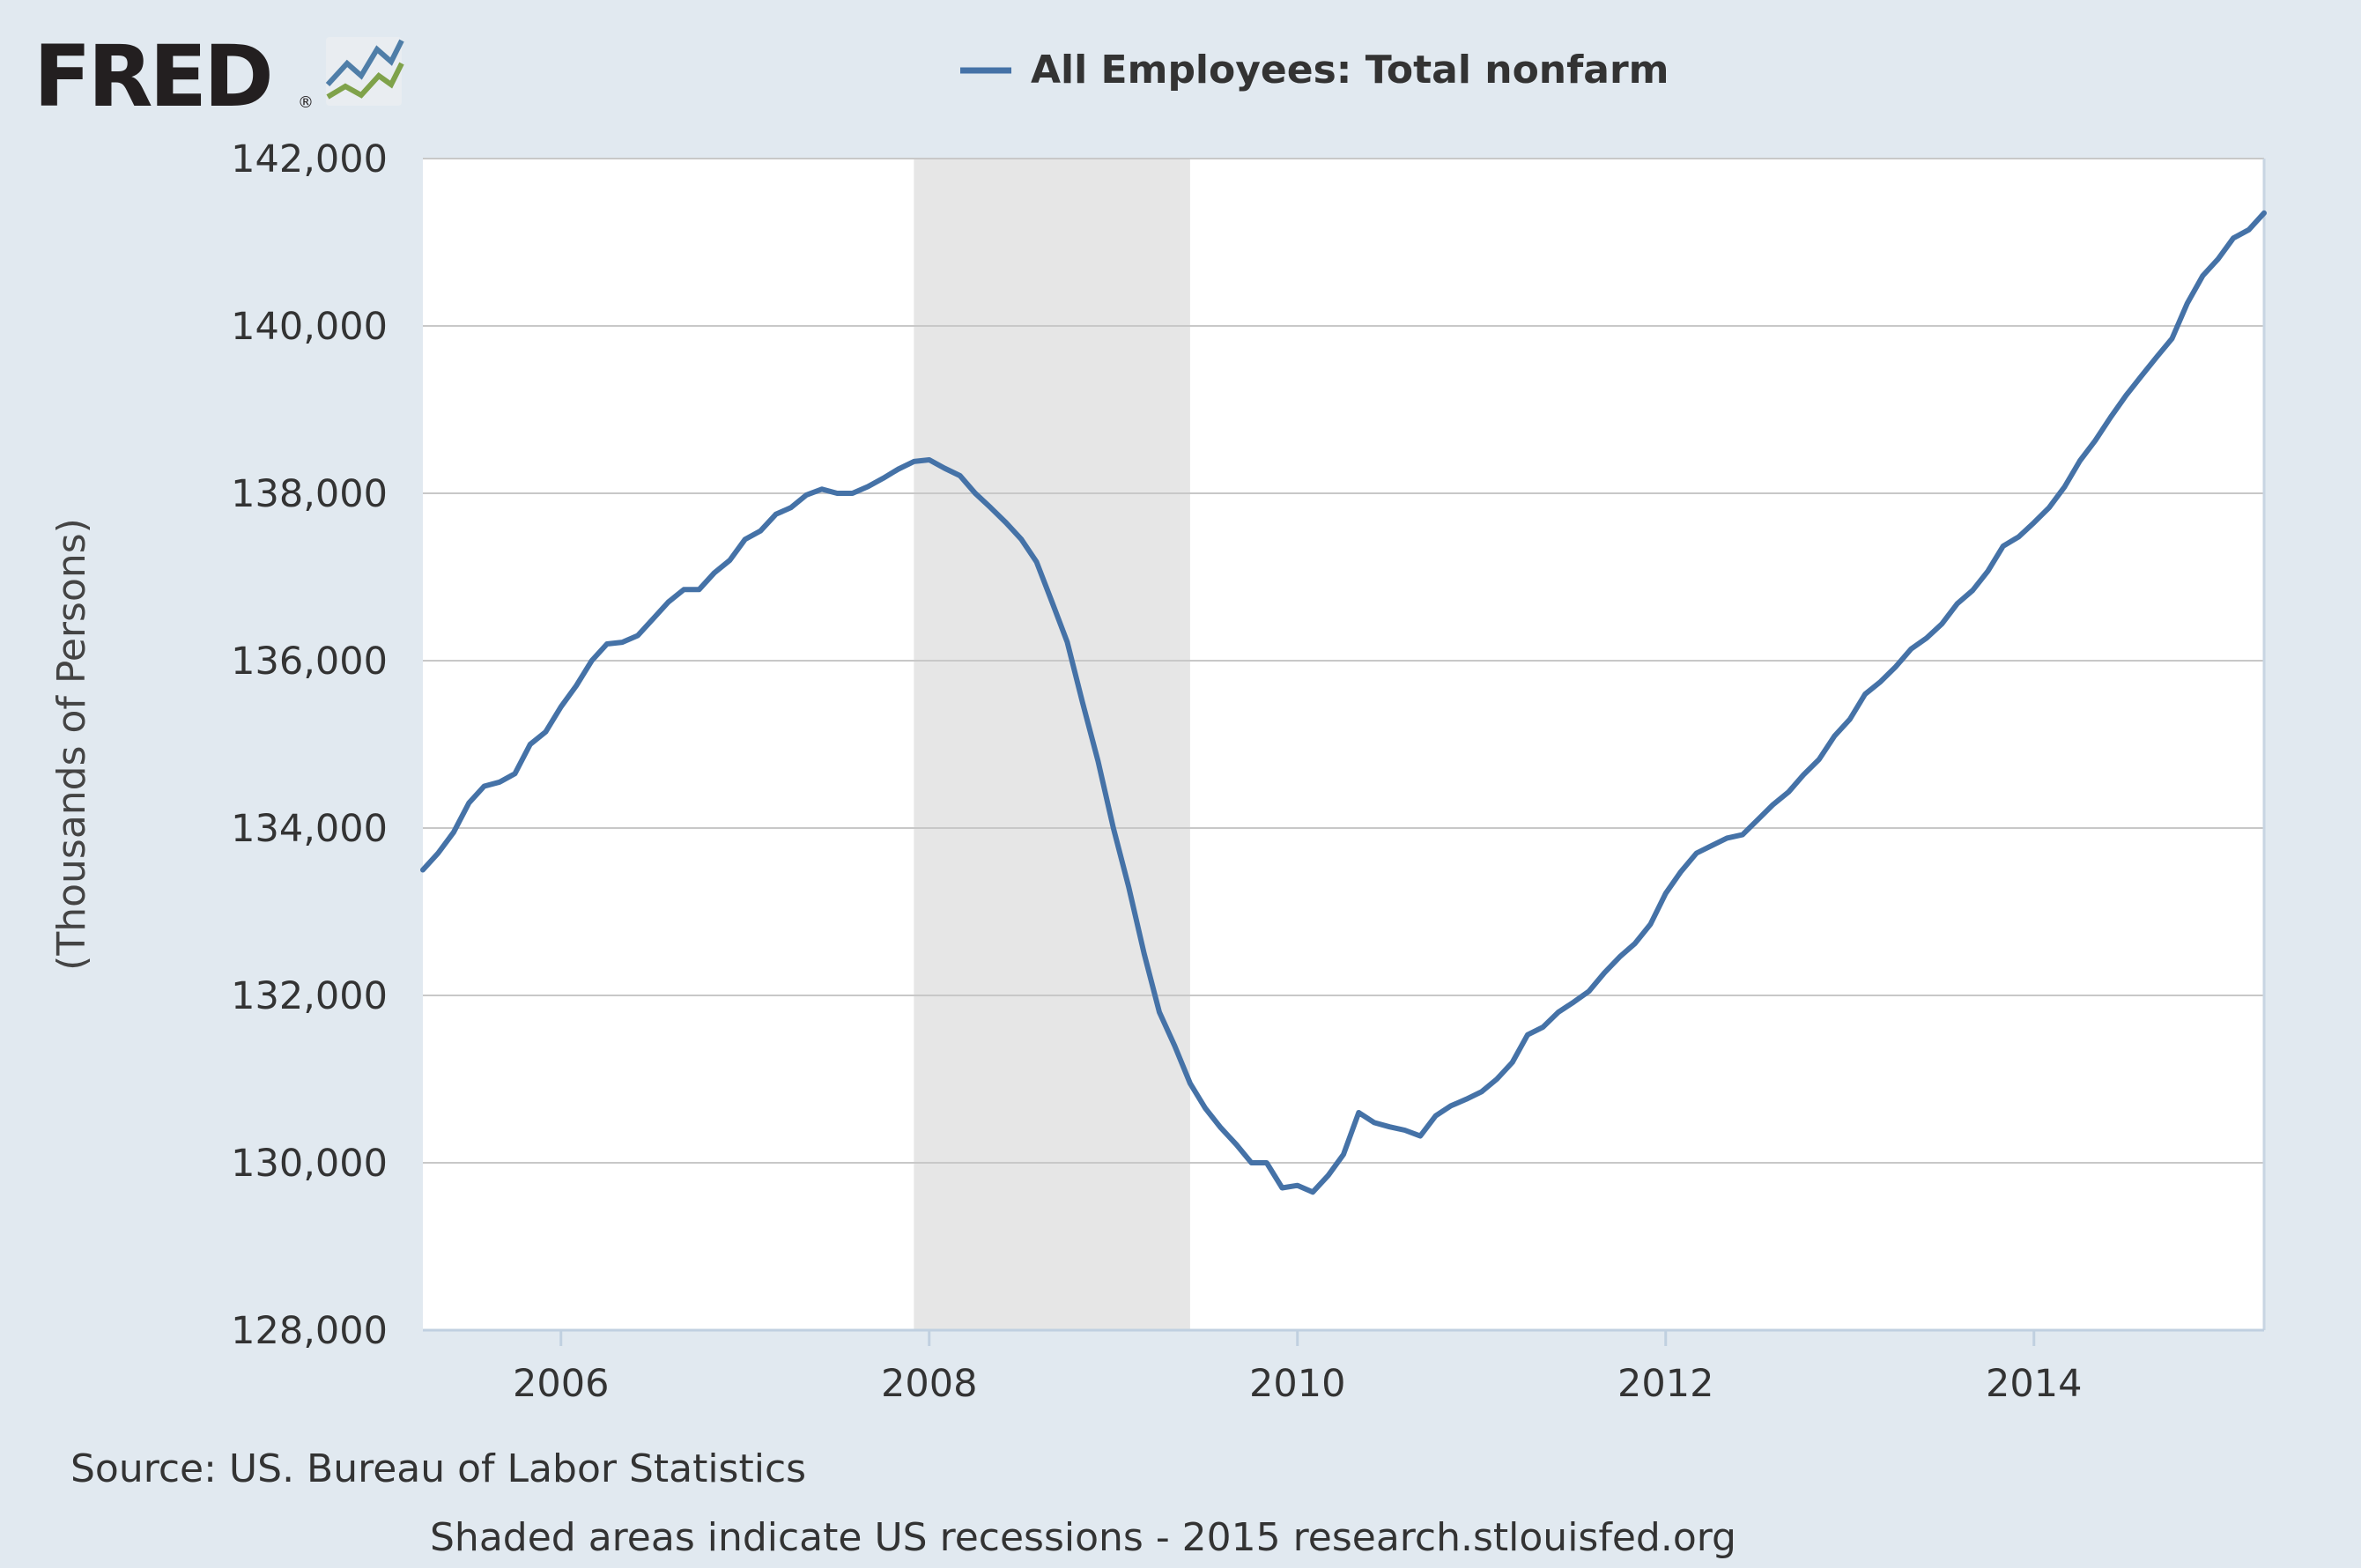  I want to click on fred-logo: FRED ®, so click(218, 76).